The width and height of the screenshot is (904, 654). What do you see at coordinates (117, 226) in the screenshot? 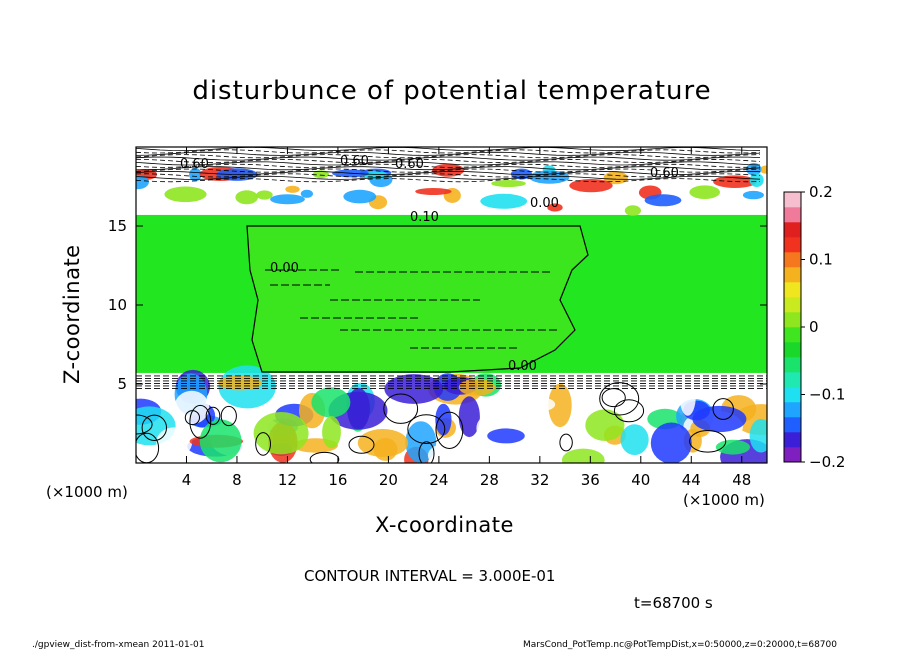
I see `y-tick-label: 15` at bounding box center [117, 226].